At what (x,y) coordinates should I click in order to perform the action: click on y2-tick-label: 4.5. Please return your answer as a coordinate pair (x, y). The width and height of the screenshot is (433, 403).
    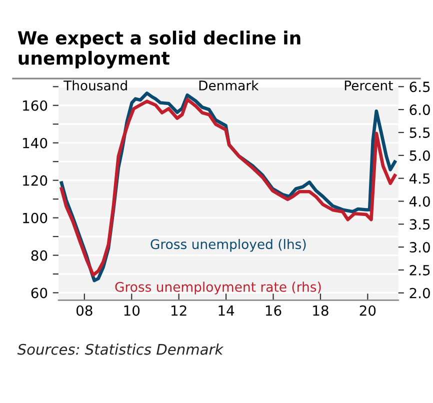
    Looking at the image, I should click on (419, 178).